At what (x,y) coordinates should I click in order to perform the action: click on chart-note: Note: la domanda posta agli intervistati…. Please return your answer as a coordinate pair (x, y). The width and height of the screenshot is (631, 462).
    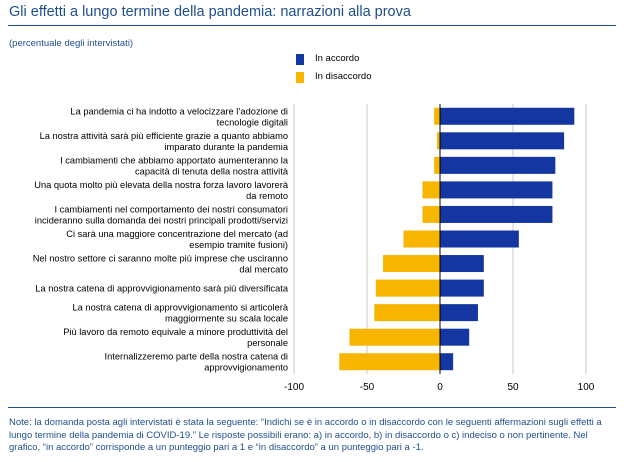
    Looking at the image, I should click on (305, 435).